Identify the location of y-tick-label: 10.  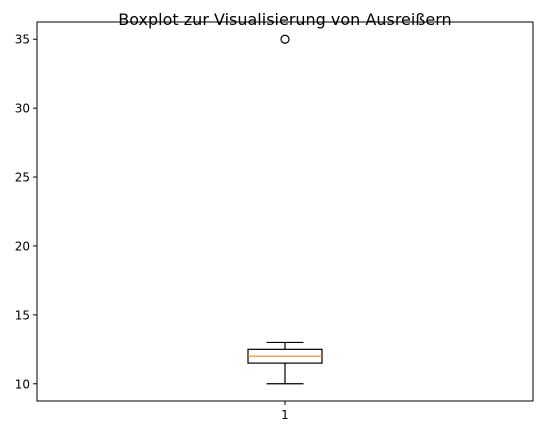
(22, 384).